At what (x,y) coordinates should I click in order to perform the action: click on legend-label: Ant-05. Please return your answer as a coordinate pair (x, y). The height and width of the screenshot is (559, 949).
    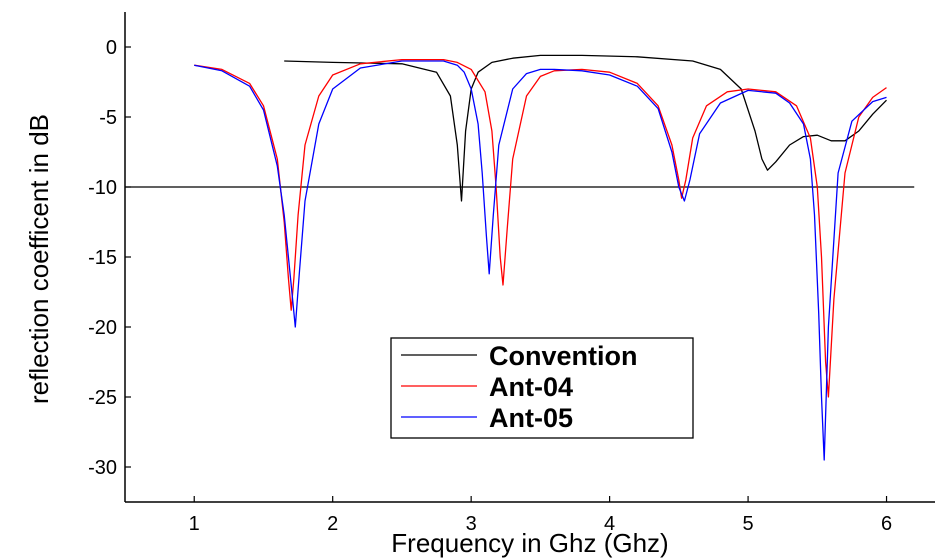
    Looking at the image, I should click on (531, 418).